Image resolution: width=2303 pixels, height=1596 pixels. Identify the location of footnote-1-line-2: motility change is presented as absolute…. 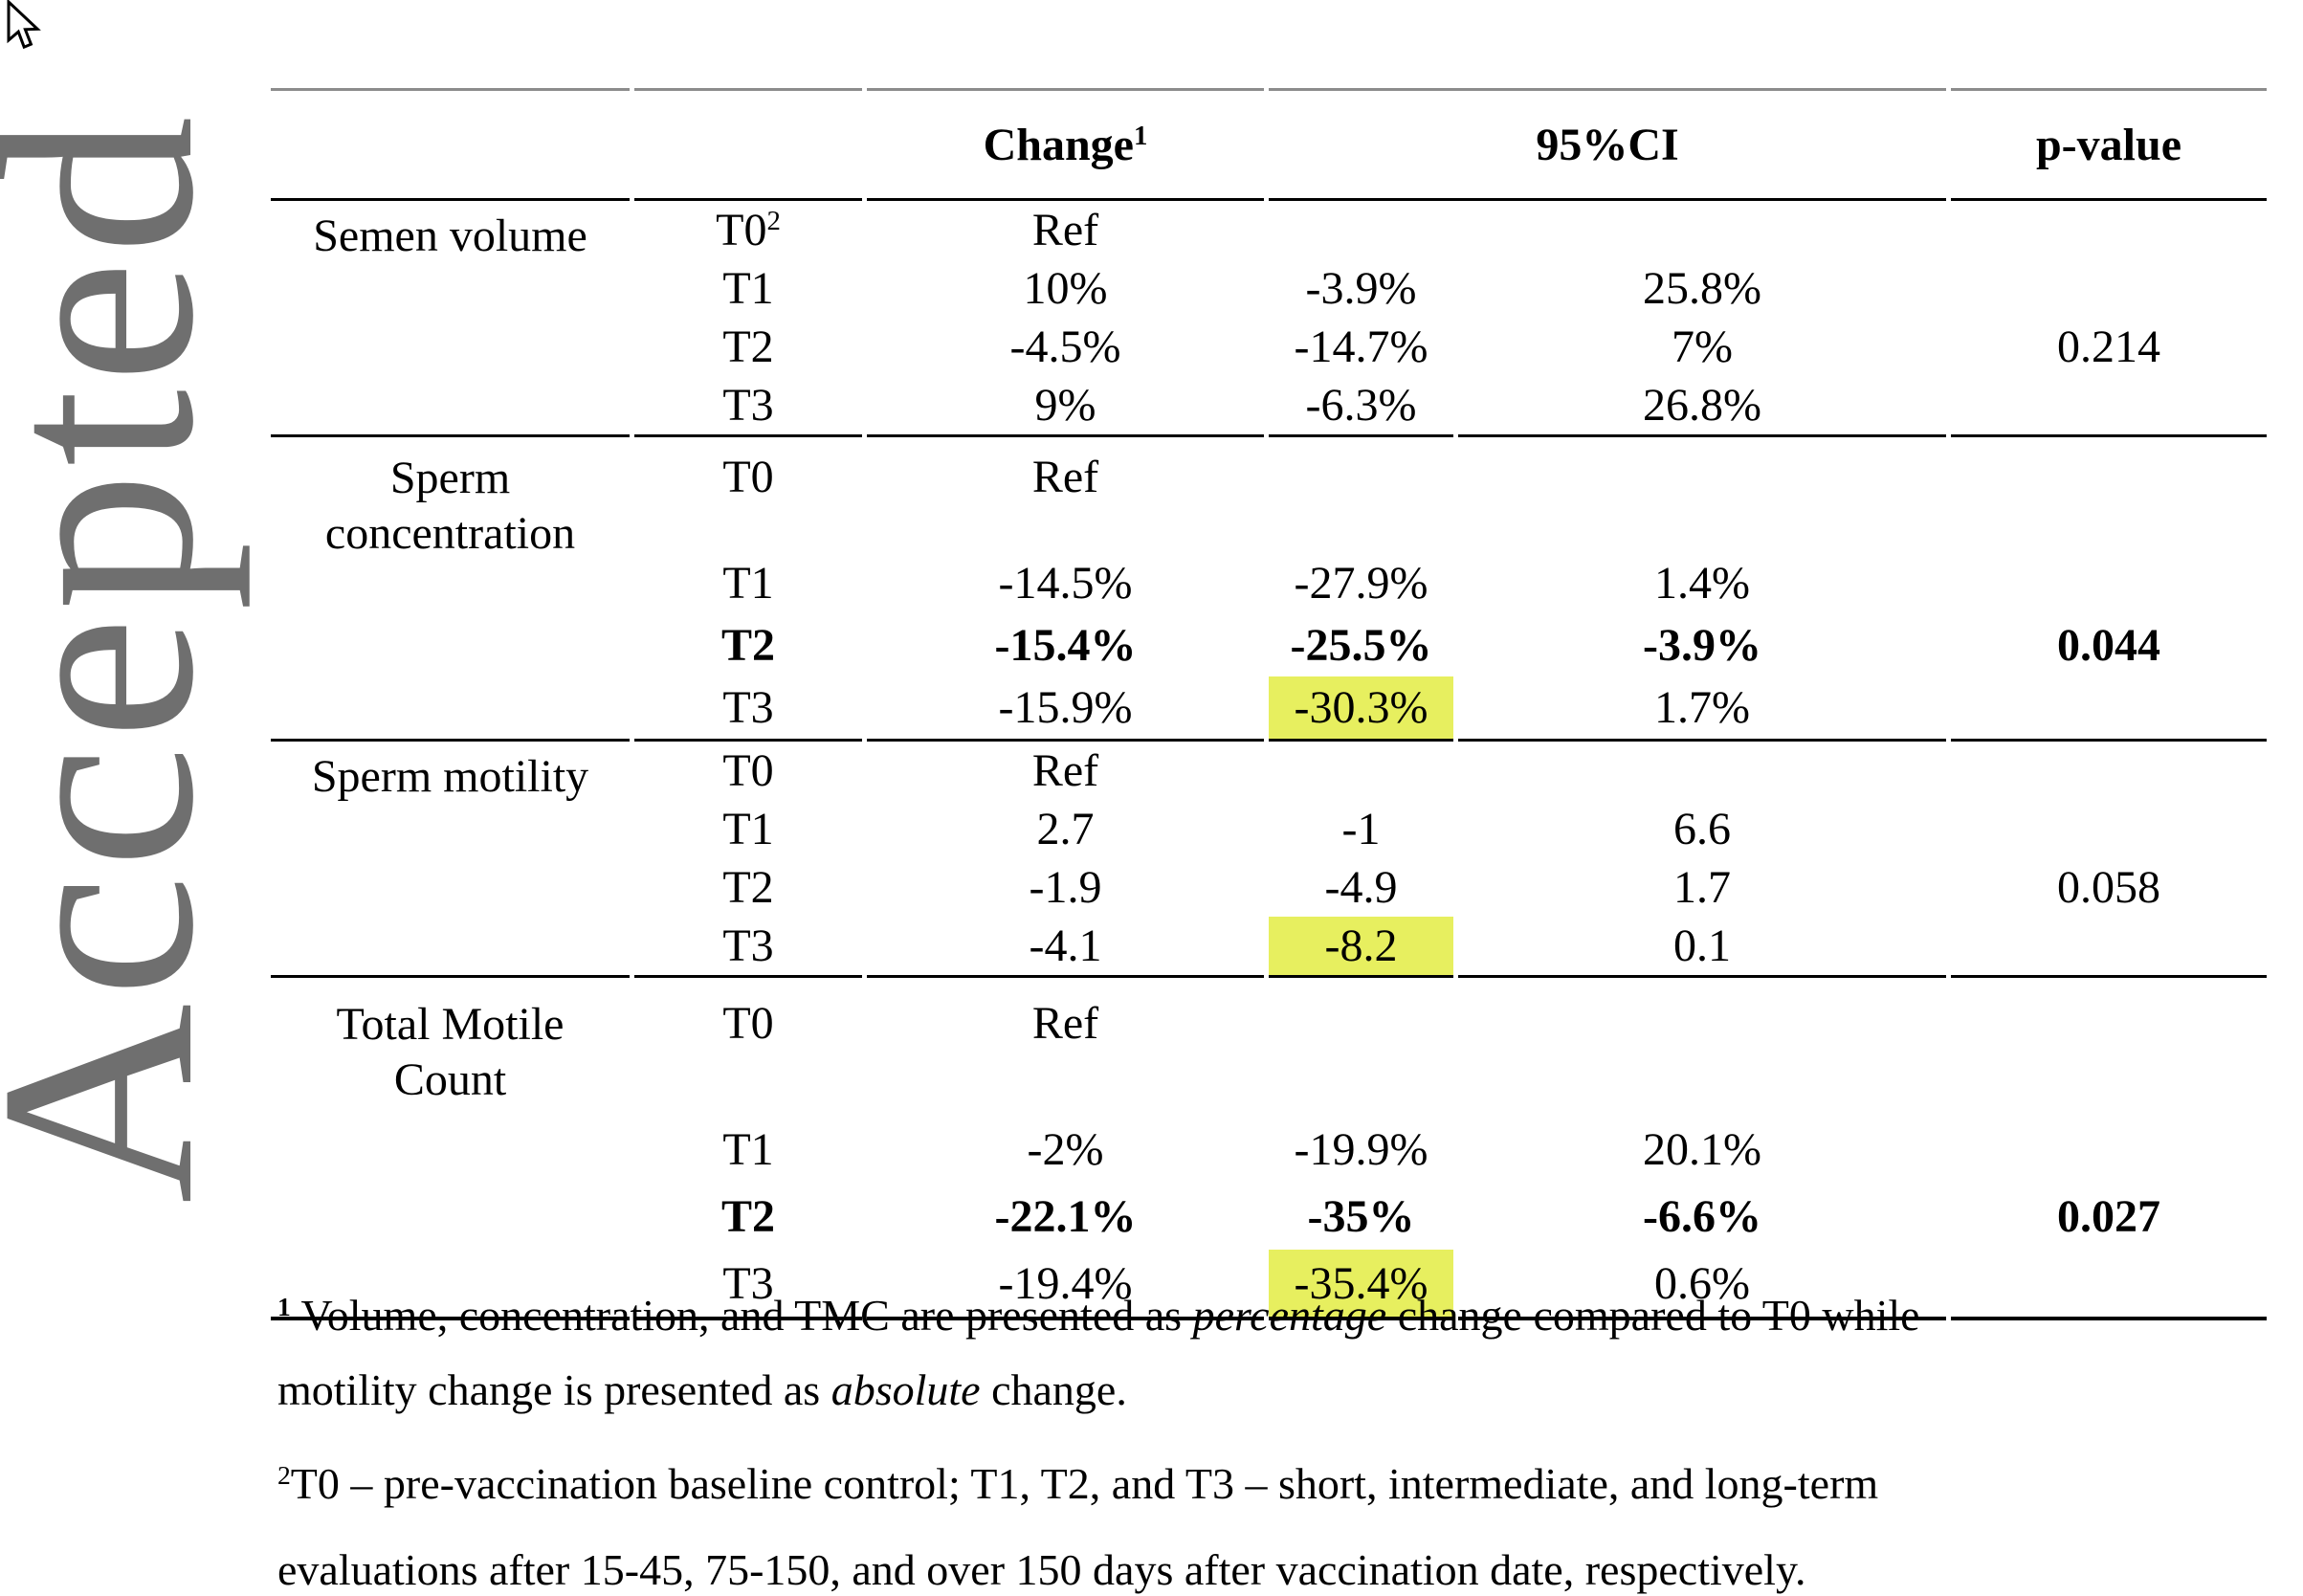
(1243, 1391).